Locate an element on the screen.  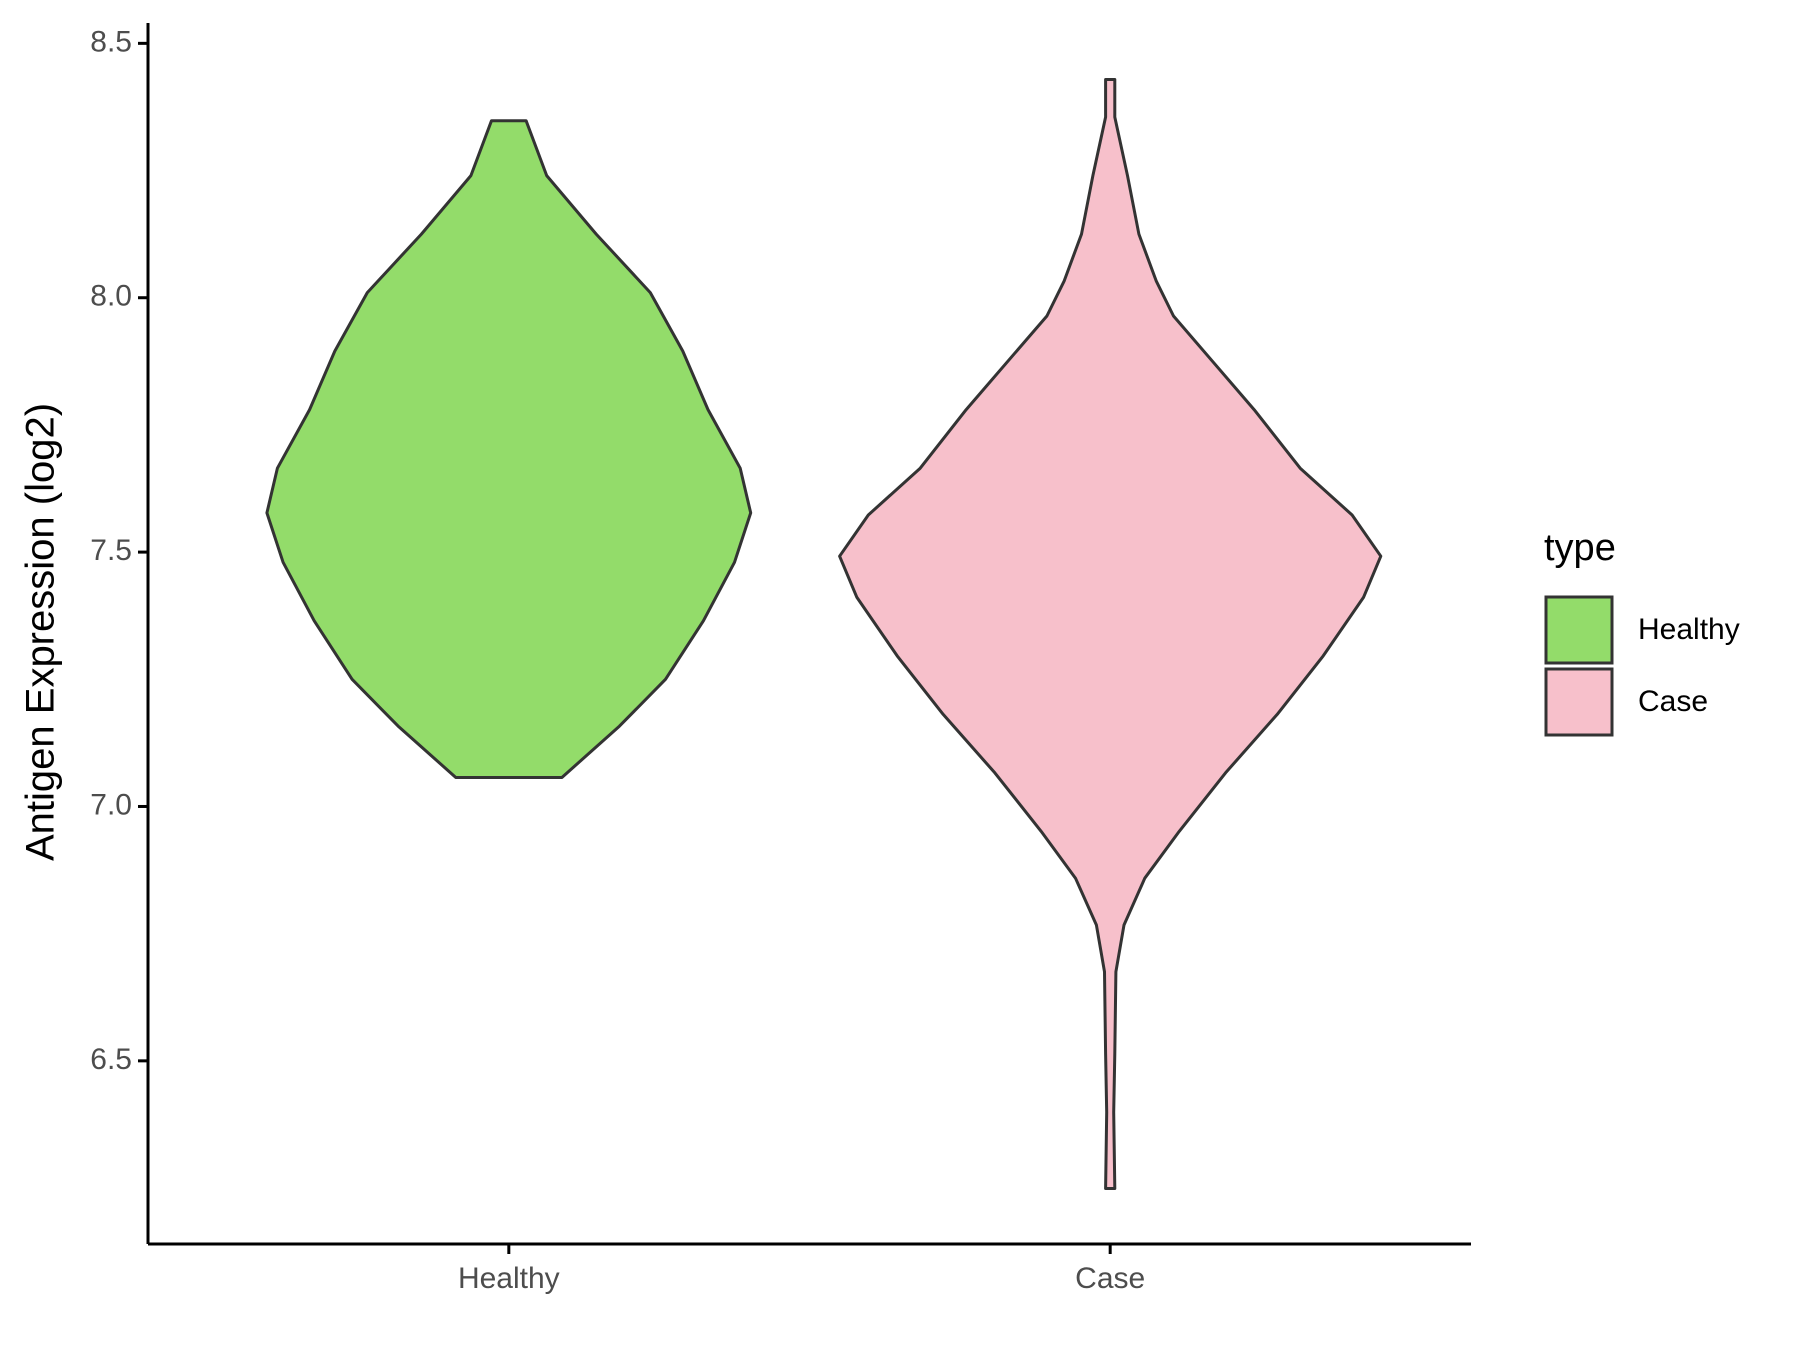
x-tick-label: Case is located at coordinates (1110, 1278).